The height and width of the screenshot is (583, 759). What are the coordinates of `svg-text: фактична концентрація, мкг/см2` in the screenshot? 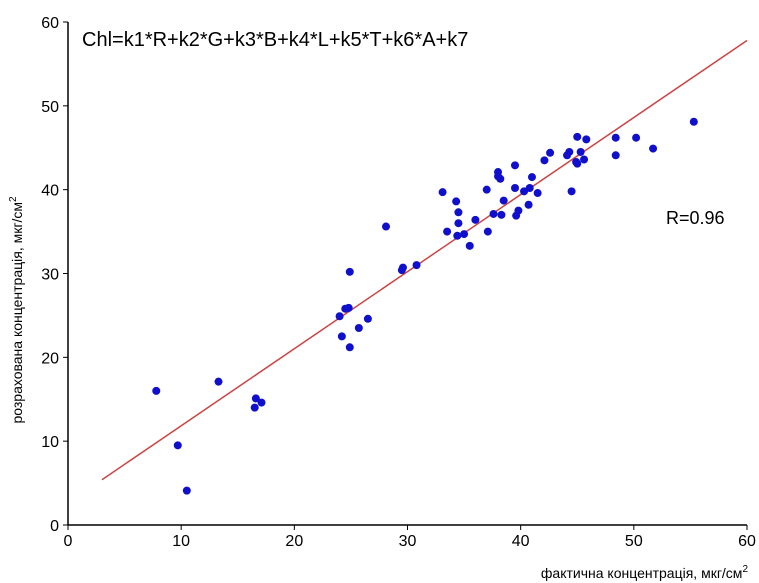 It's located at (645, 572).